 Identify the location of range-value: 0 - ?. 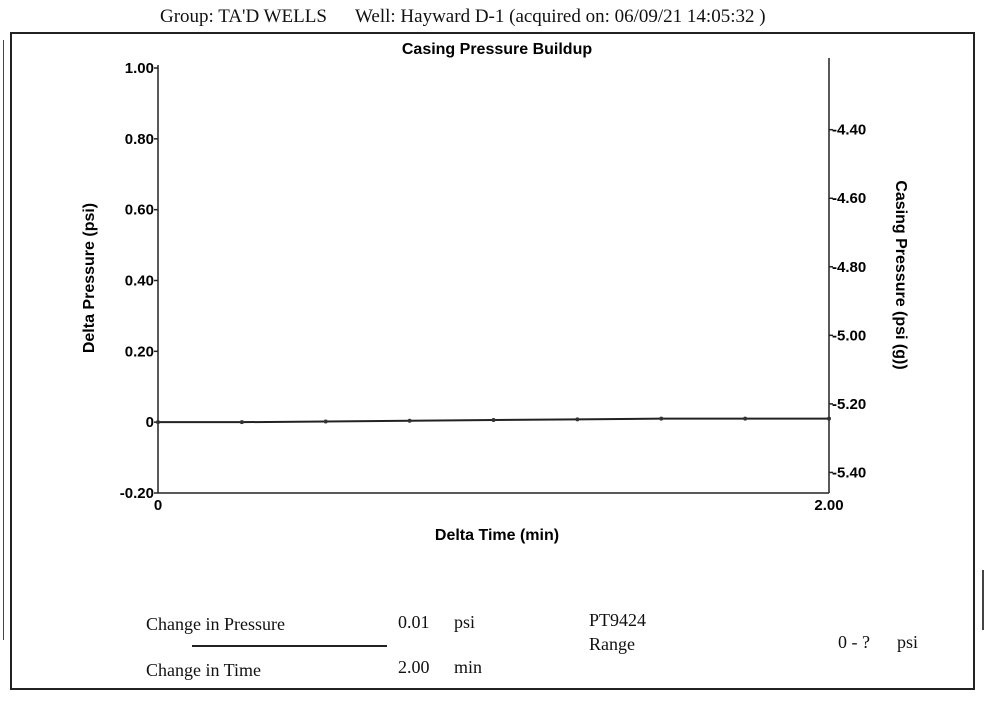
(854, 642).